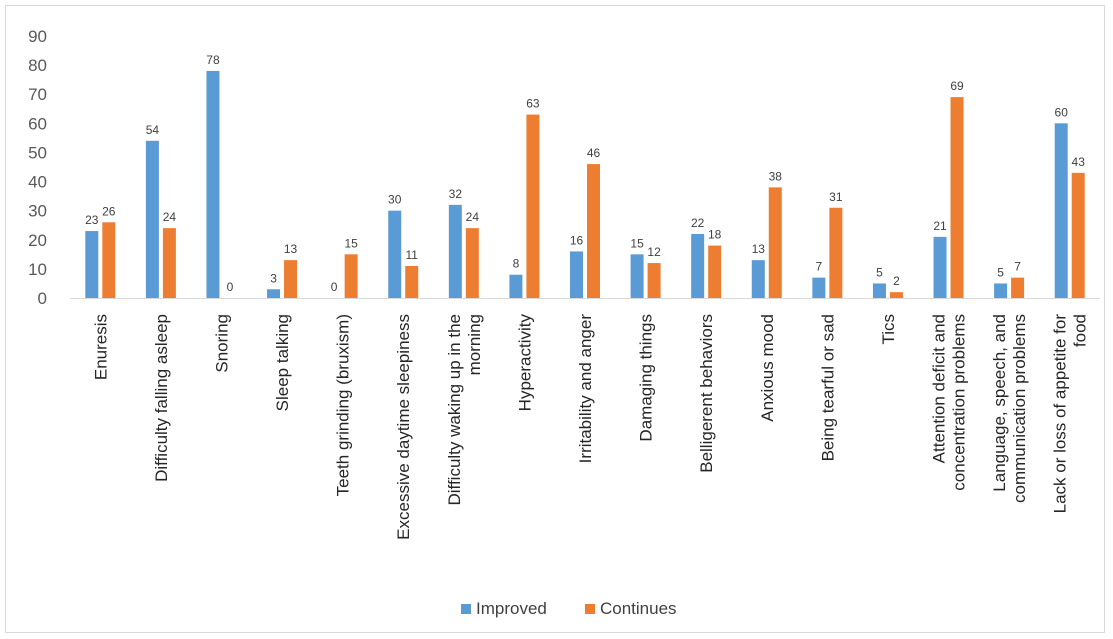 The width and height of the screenshot is (1113, 639). What do you see at coordinates (395, 200) in the screenshot?
I see `data-label-improved: 30` at bounding box center [395, 200].